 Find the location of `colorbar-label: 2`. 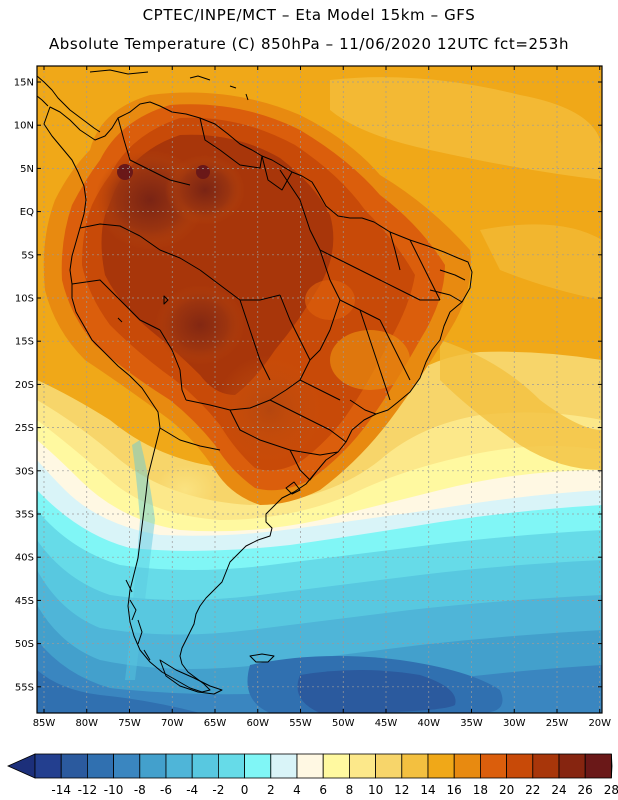

colorbar-label: 2 is located at coordinates (271, 790).